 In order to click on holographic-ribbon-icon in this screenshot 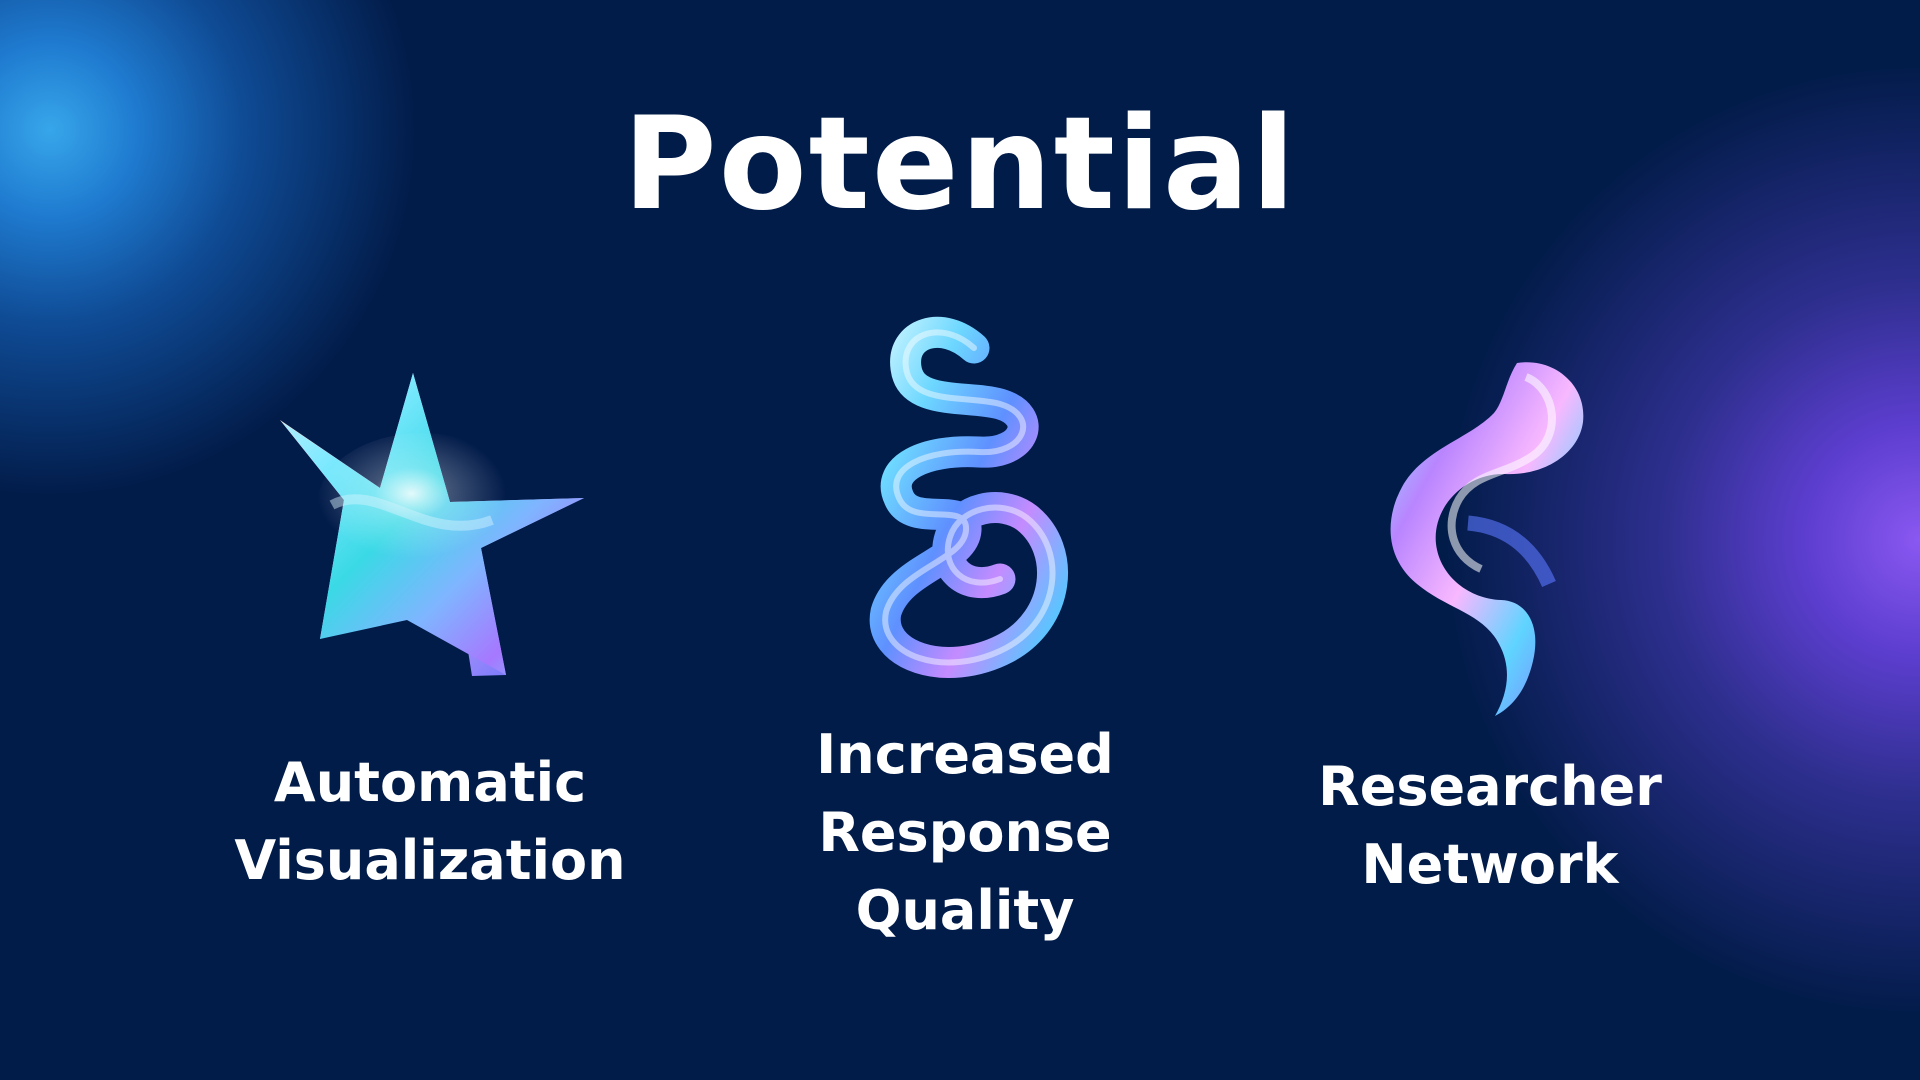, I will do `click(1487, 539)`.